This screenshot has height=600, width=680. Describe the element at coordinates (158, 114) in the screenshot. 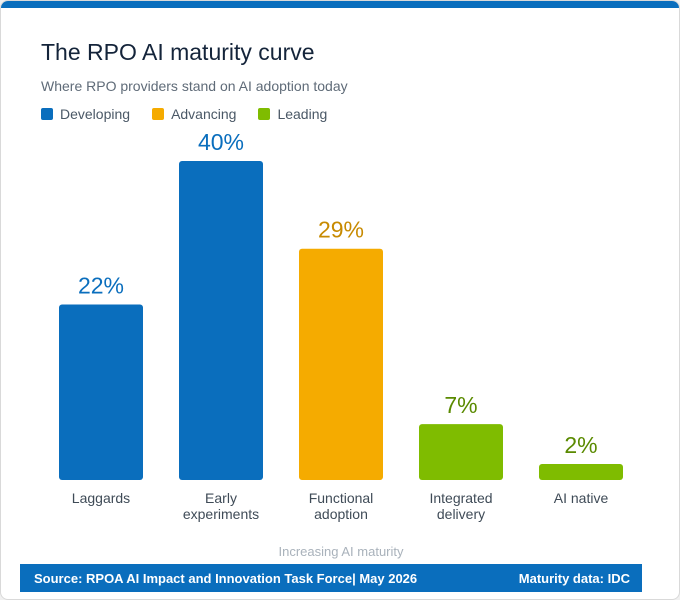

I see `legend-swatch-advancing` at that location.